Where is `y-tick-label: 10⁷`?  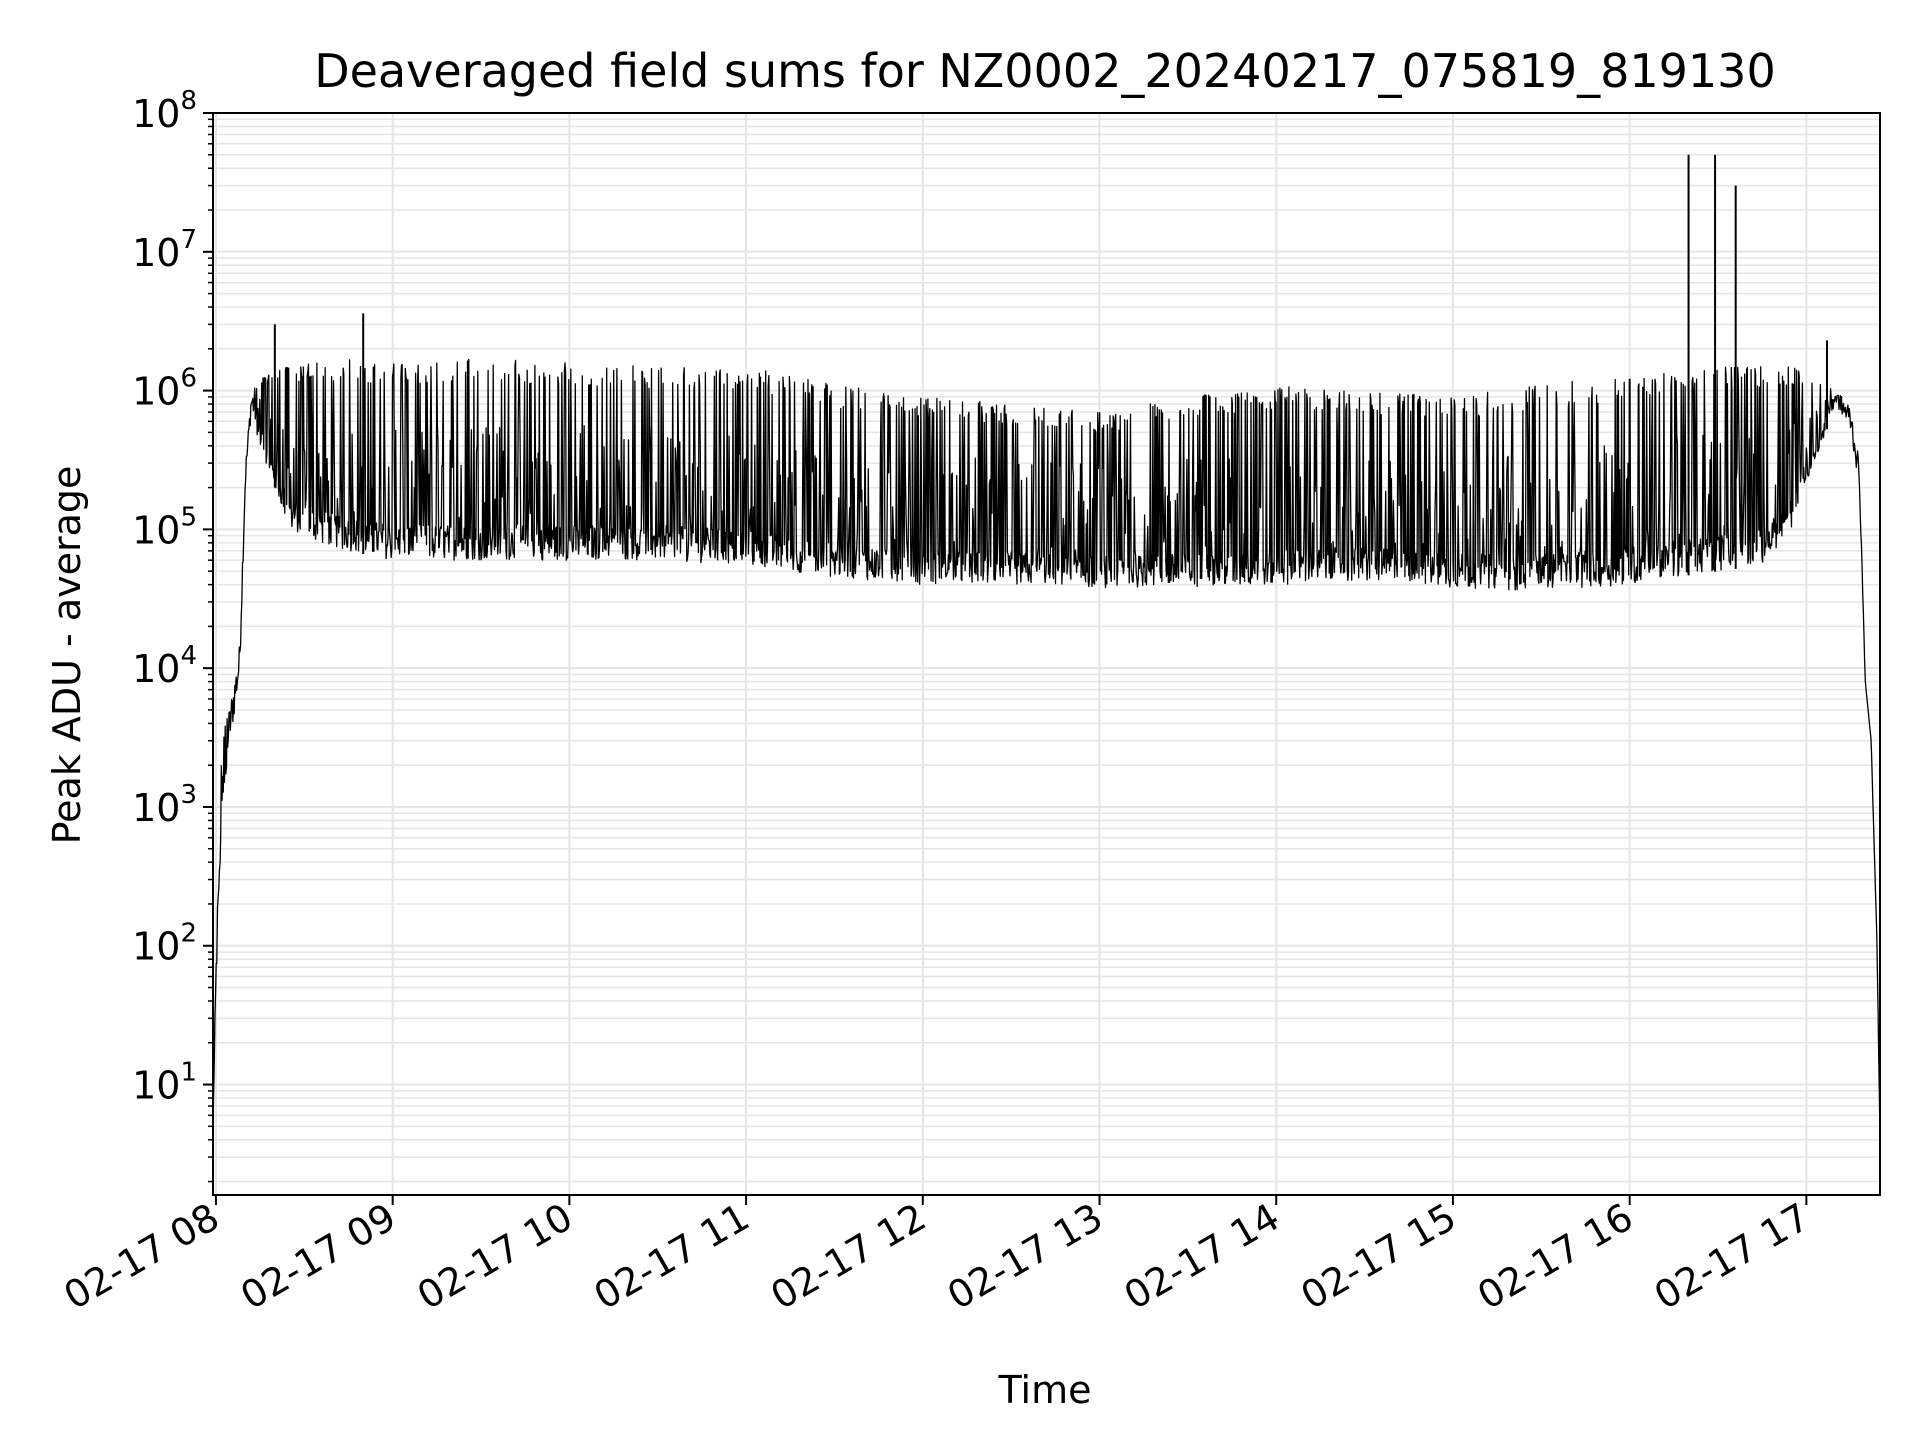 y-tick-label: 10⁷ is located at coordinates (164, 250).